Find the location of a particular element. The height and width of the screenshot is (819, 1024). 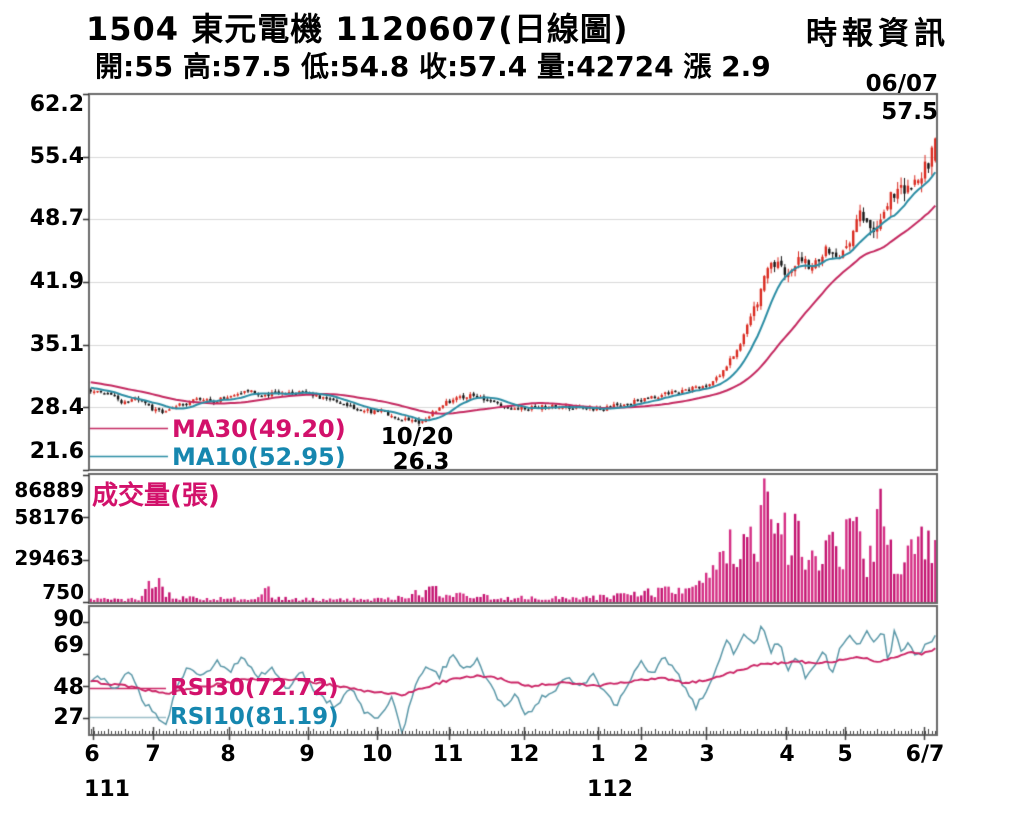

last-high-annotation: 57.5 is located at coordinates (909, 112).